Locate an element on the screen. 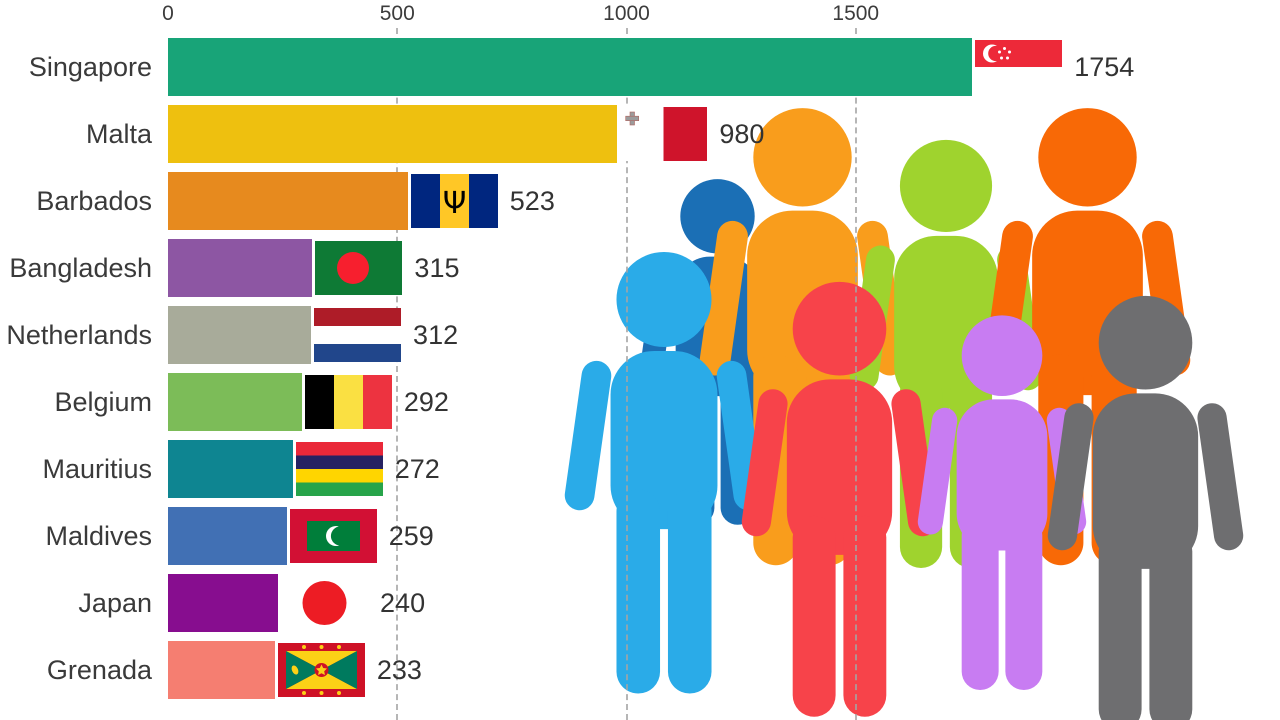  value-label: 292 is located at coordinates (426, 402).